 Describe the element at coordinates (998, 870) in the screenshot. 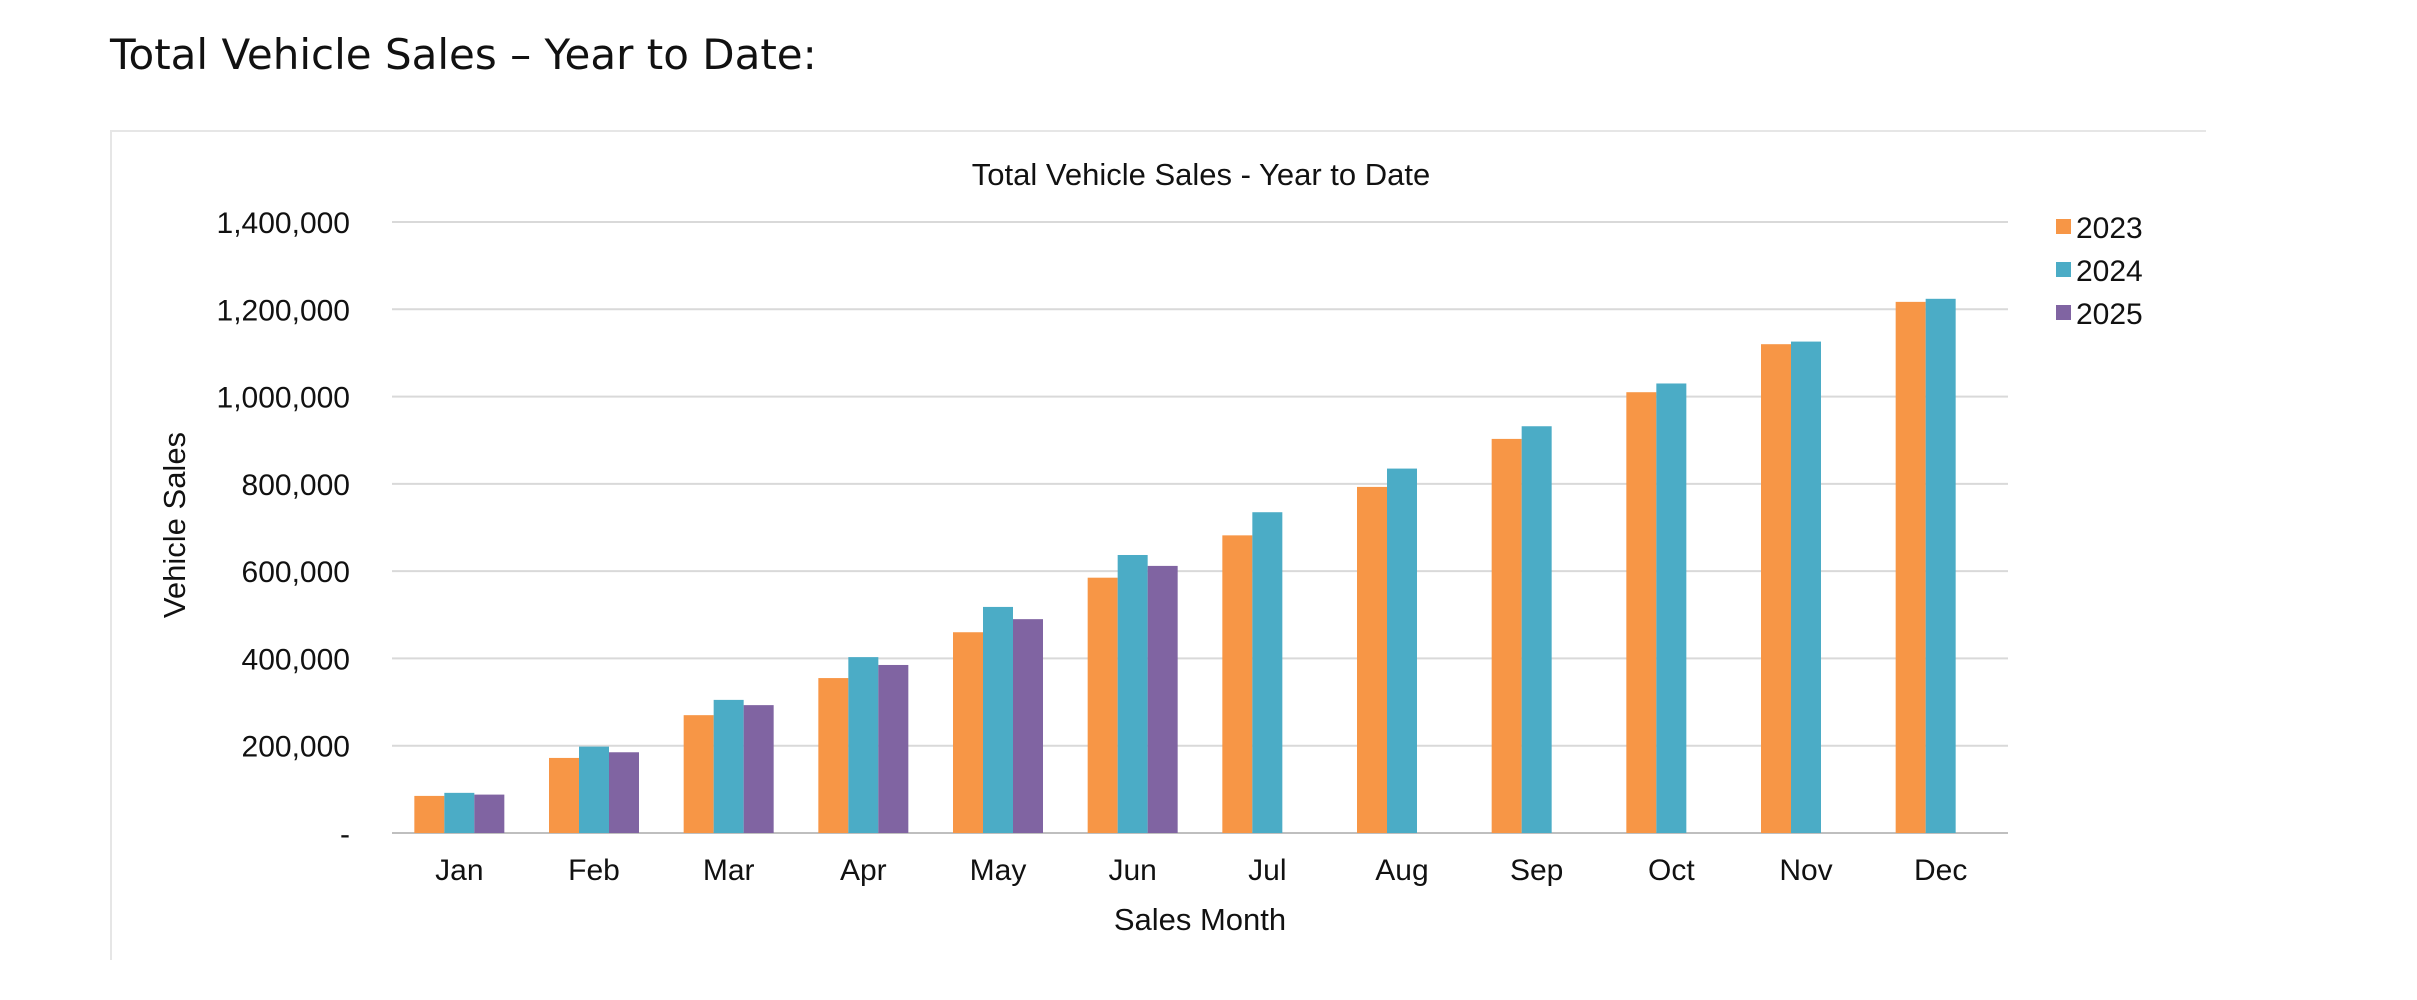

I see `x-tick-label: May` at that location.